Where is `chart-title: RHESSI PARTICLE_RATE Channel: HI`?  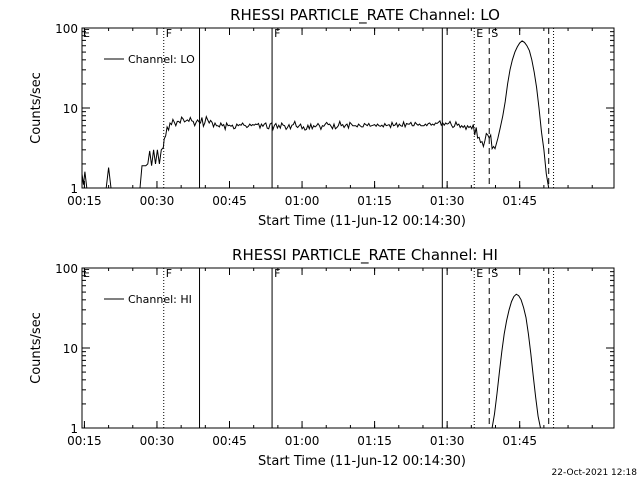
chart-title: RHESSI PARTICLE_RATE Channel: HI is located at coordinates (365, 255).